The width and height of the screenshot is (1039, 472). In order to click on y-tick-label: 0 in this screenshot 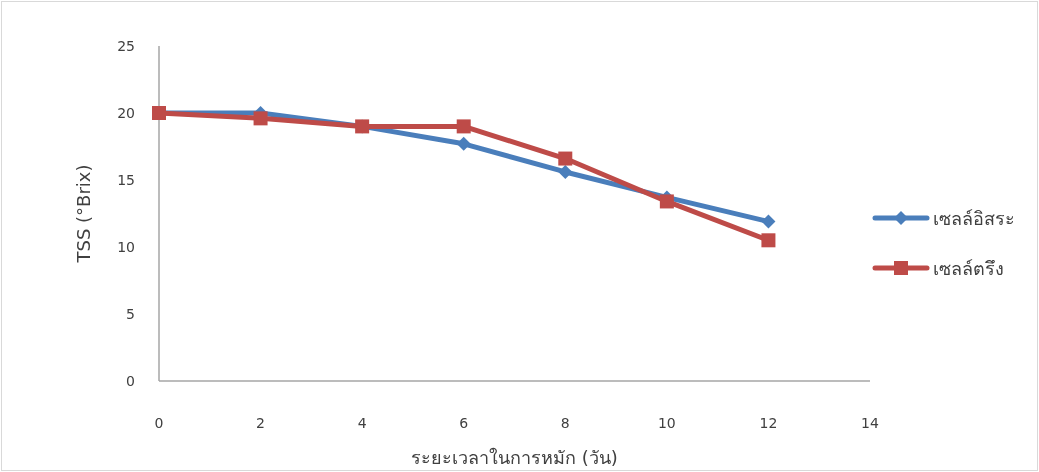, I will do `click(130, 381)`.